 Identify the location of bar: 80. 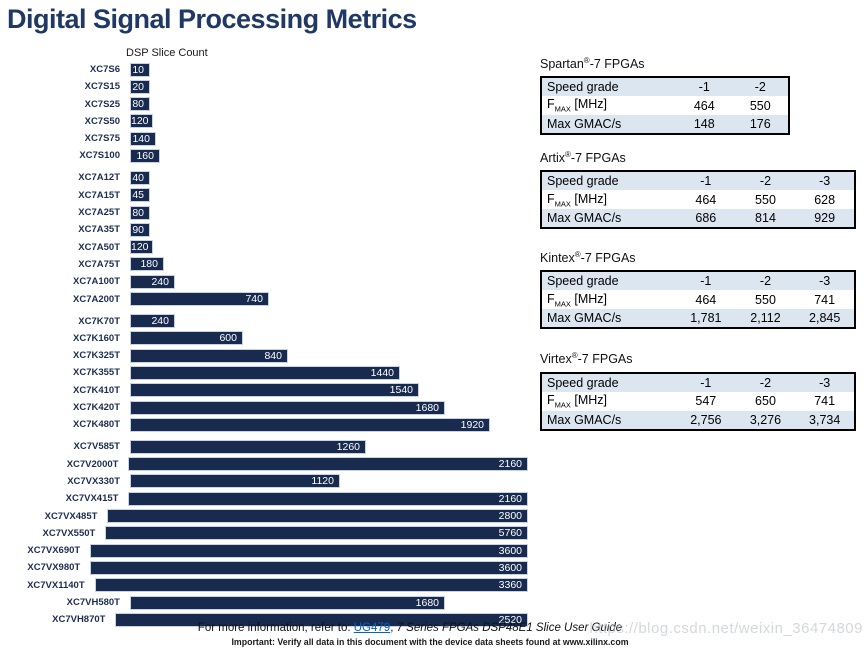
(140, 104).